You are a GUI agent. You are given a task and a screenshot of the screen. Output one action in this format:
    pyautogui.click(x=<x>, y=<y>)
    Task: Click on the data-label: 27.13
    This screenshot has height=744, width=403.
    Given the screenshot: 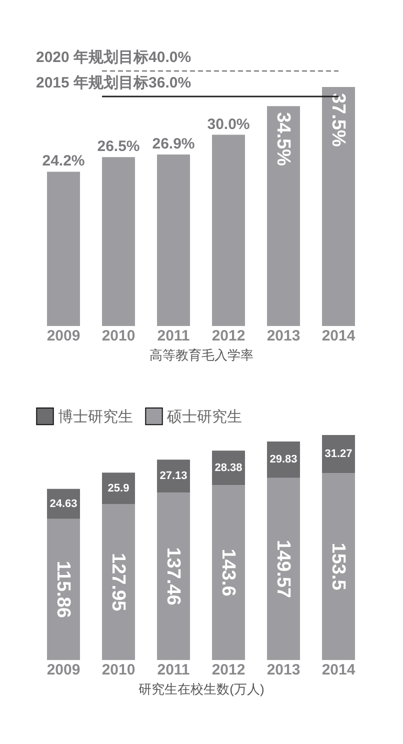 What is the action you would take?
    pyautogui.click(x=174, y=476)
    